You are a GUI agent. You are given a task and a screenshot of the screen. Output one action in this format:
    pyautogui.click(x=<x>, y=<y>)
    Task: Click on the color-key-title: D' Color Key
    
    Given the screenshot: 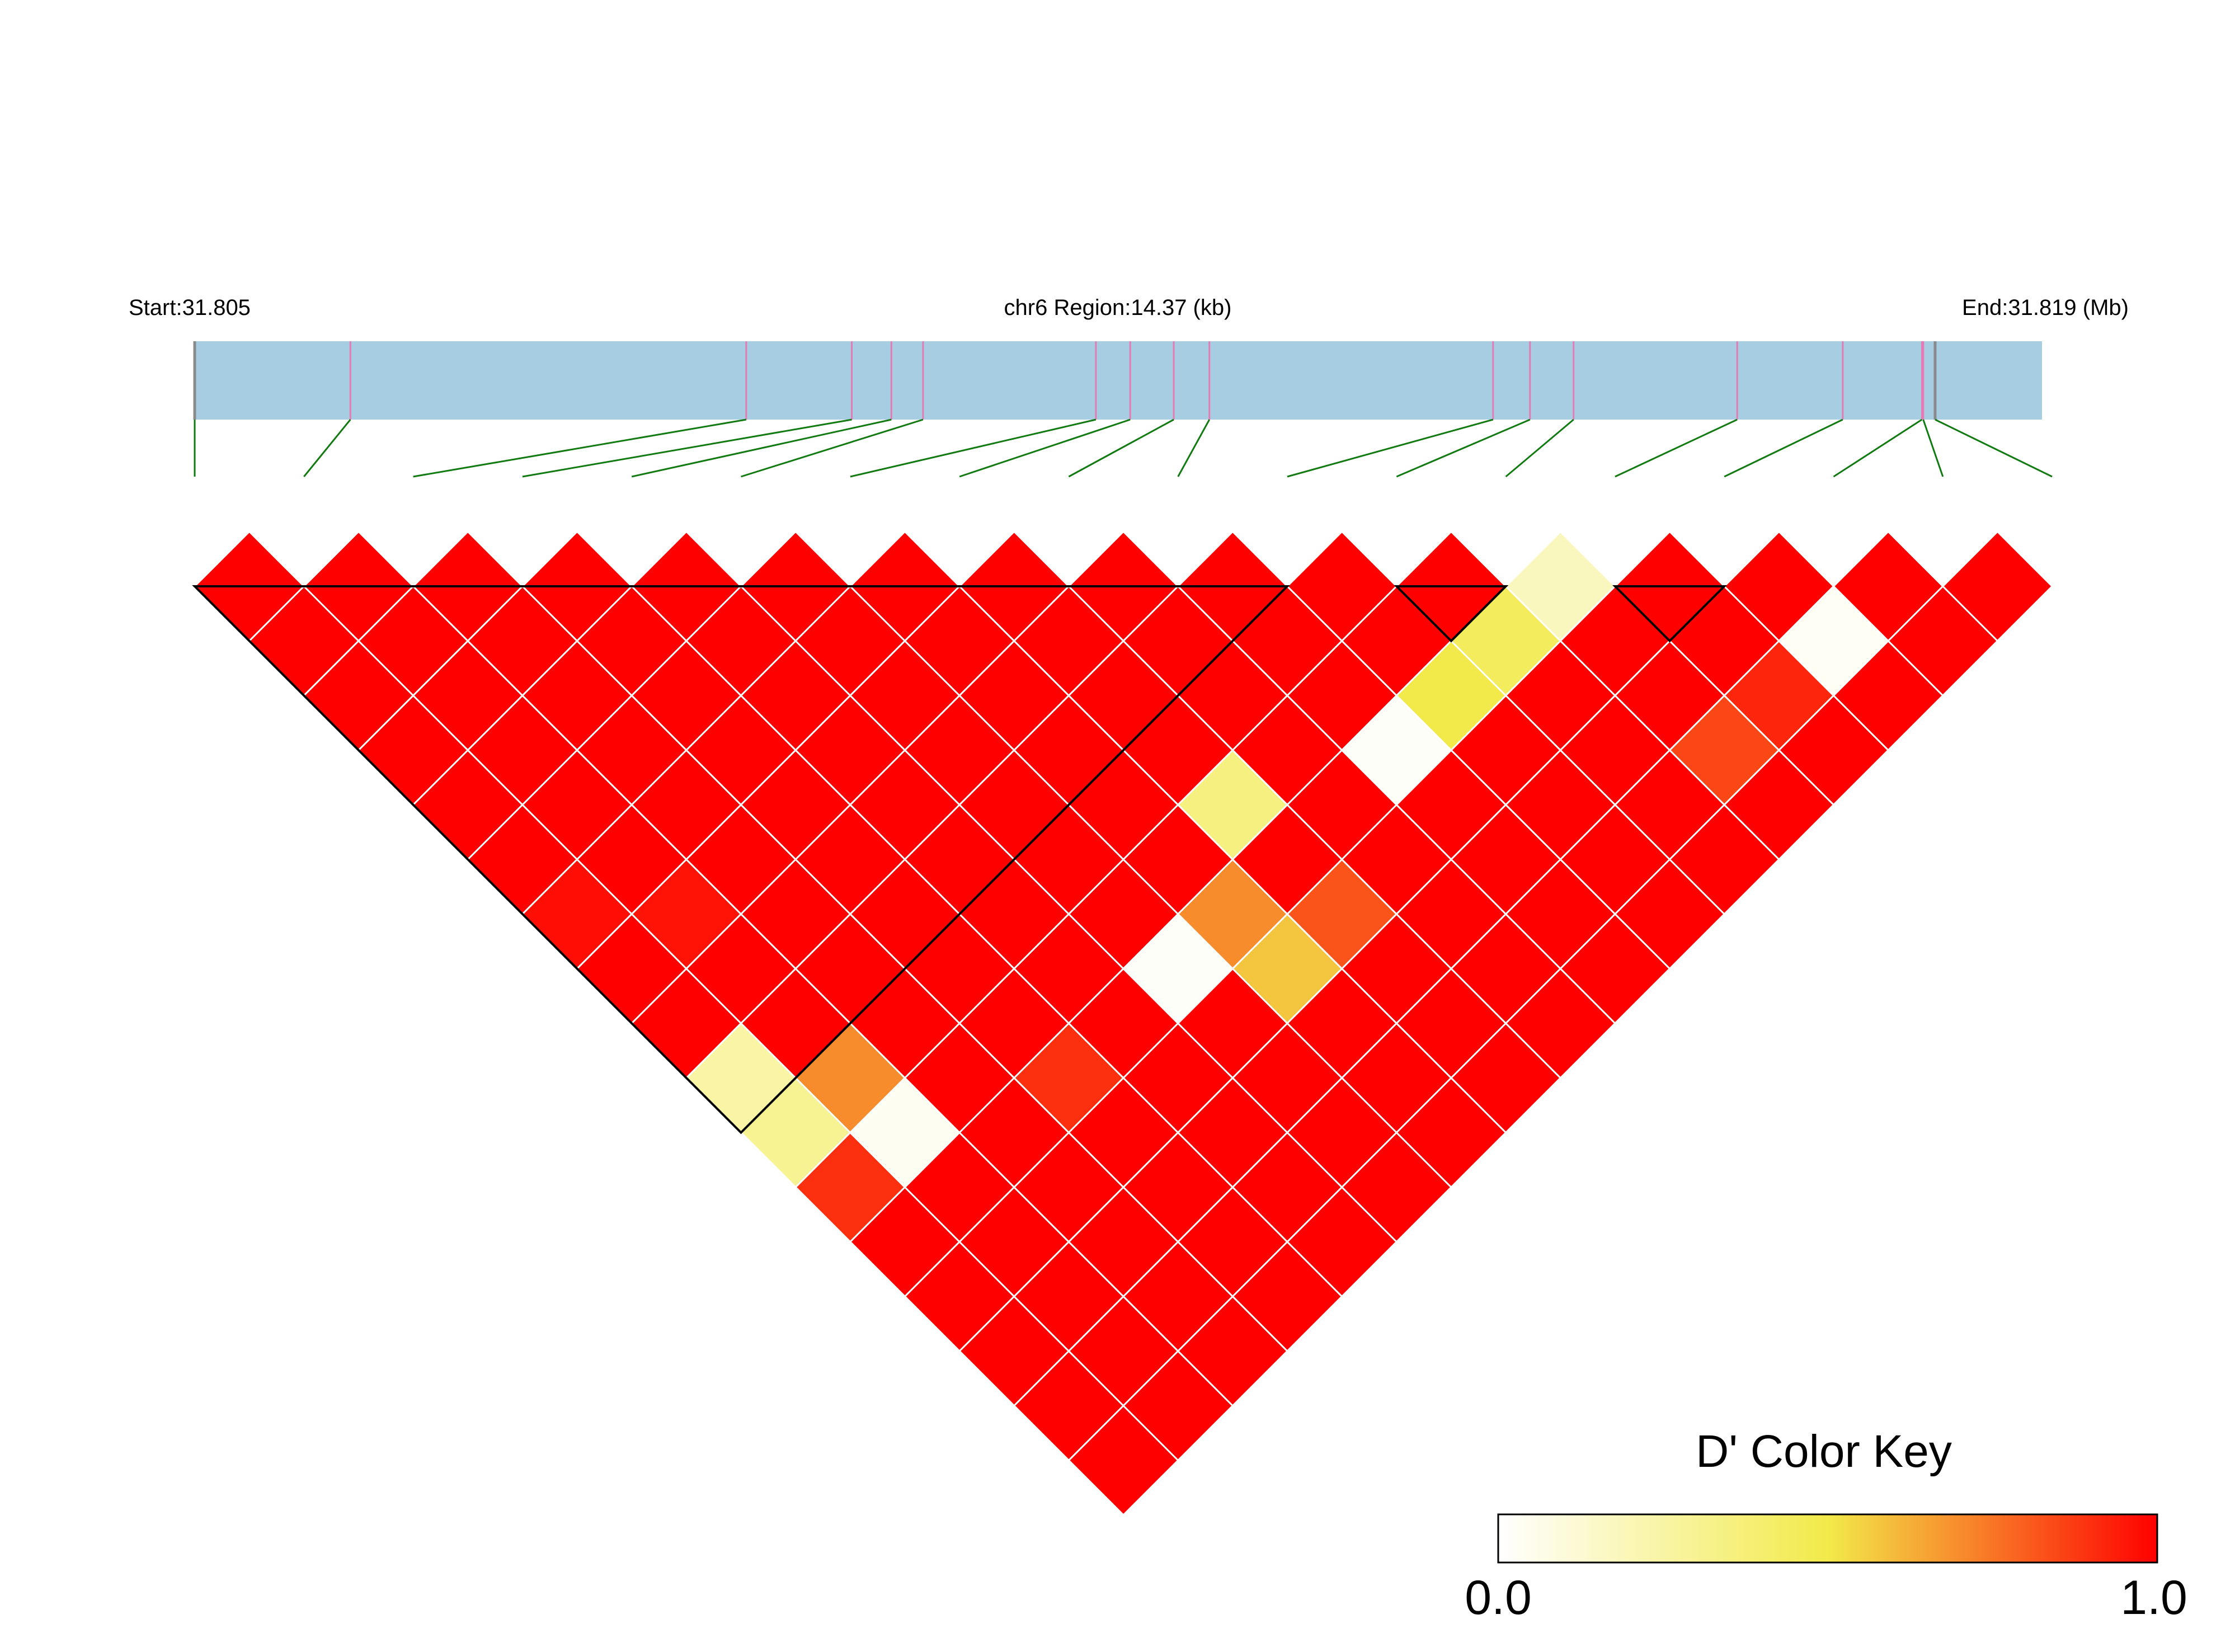 What is the action you would take?
    pyautogui.click(x=1824, y=1452)
    